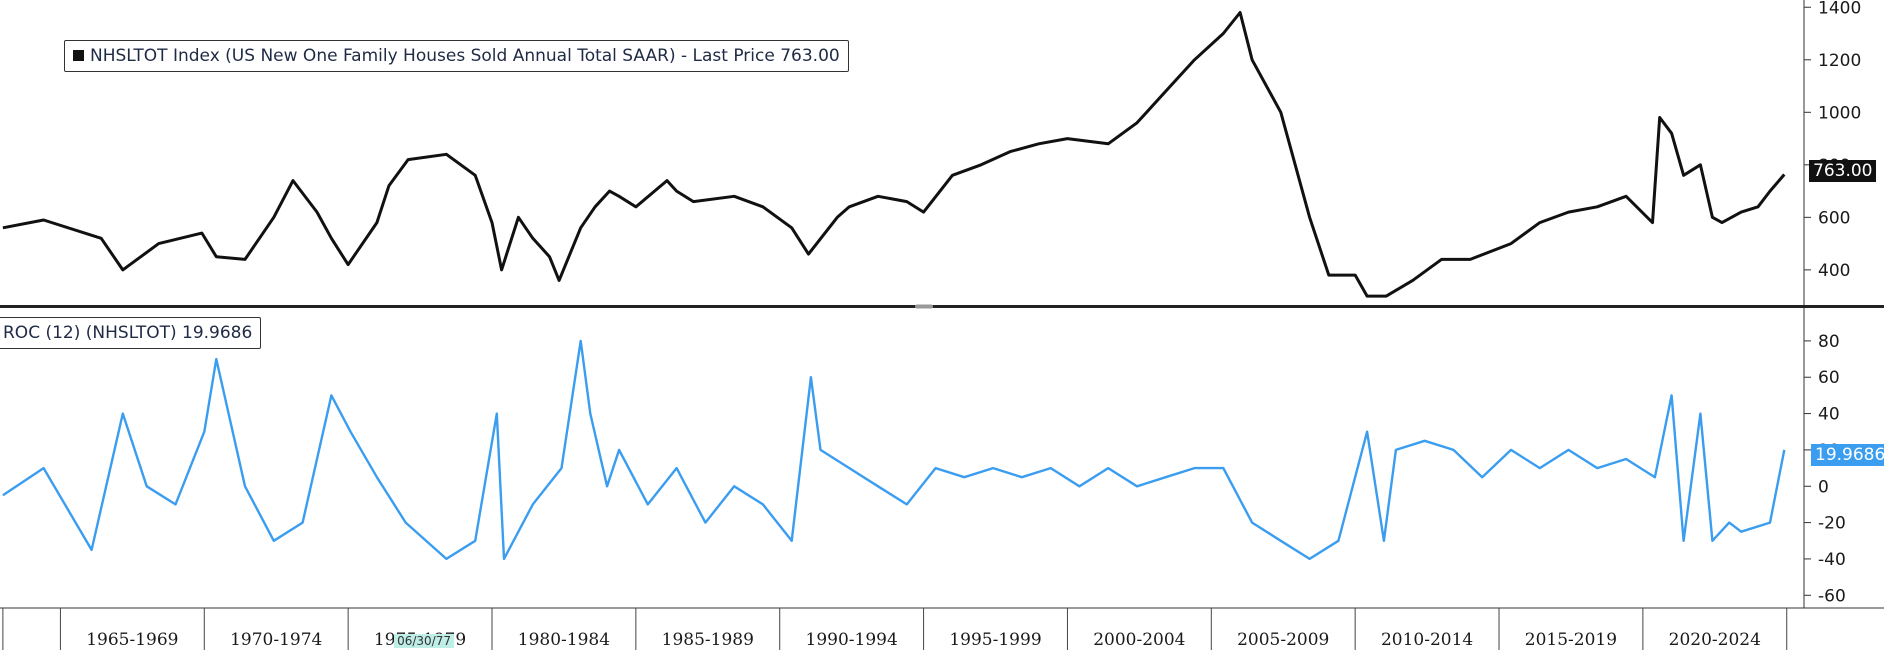  I want to click on legend-swatch, so click(78, 55).